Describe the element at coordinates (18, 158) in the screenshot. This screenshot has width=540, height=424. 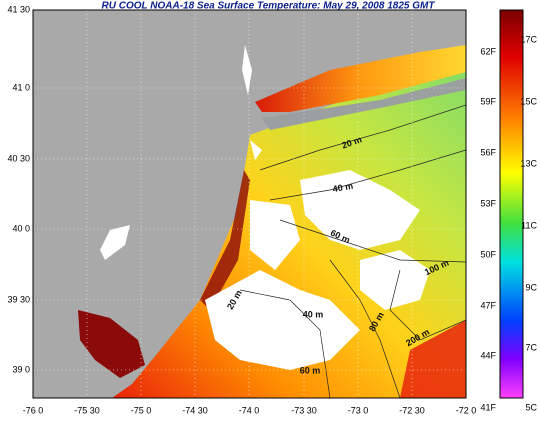
I see `latitude-label: 40 30` at that location.